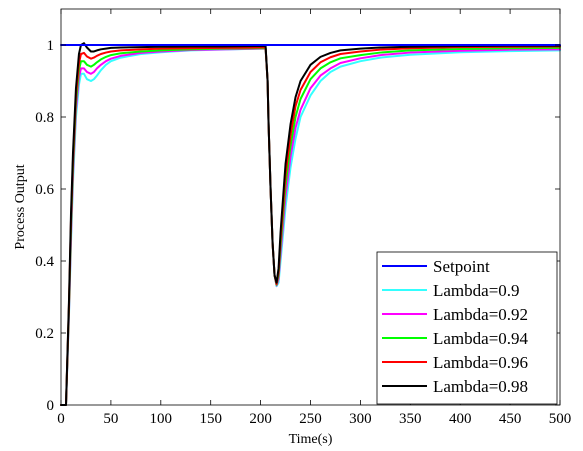  I want to click on x-tick-label: 350, so click(410, 419).